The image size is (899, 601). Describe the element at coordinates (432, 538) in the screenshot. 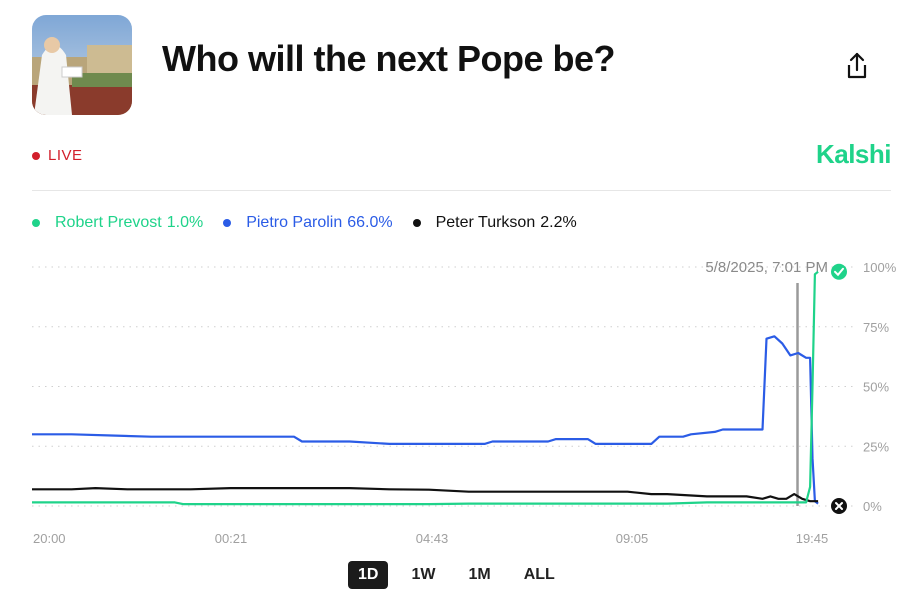

I see `x-tick-label: 04:43` at that location.